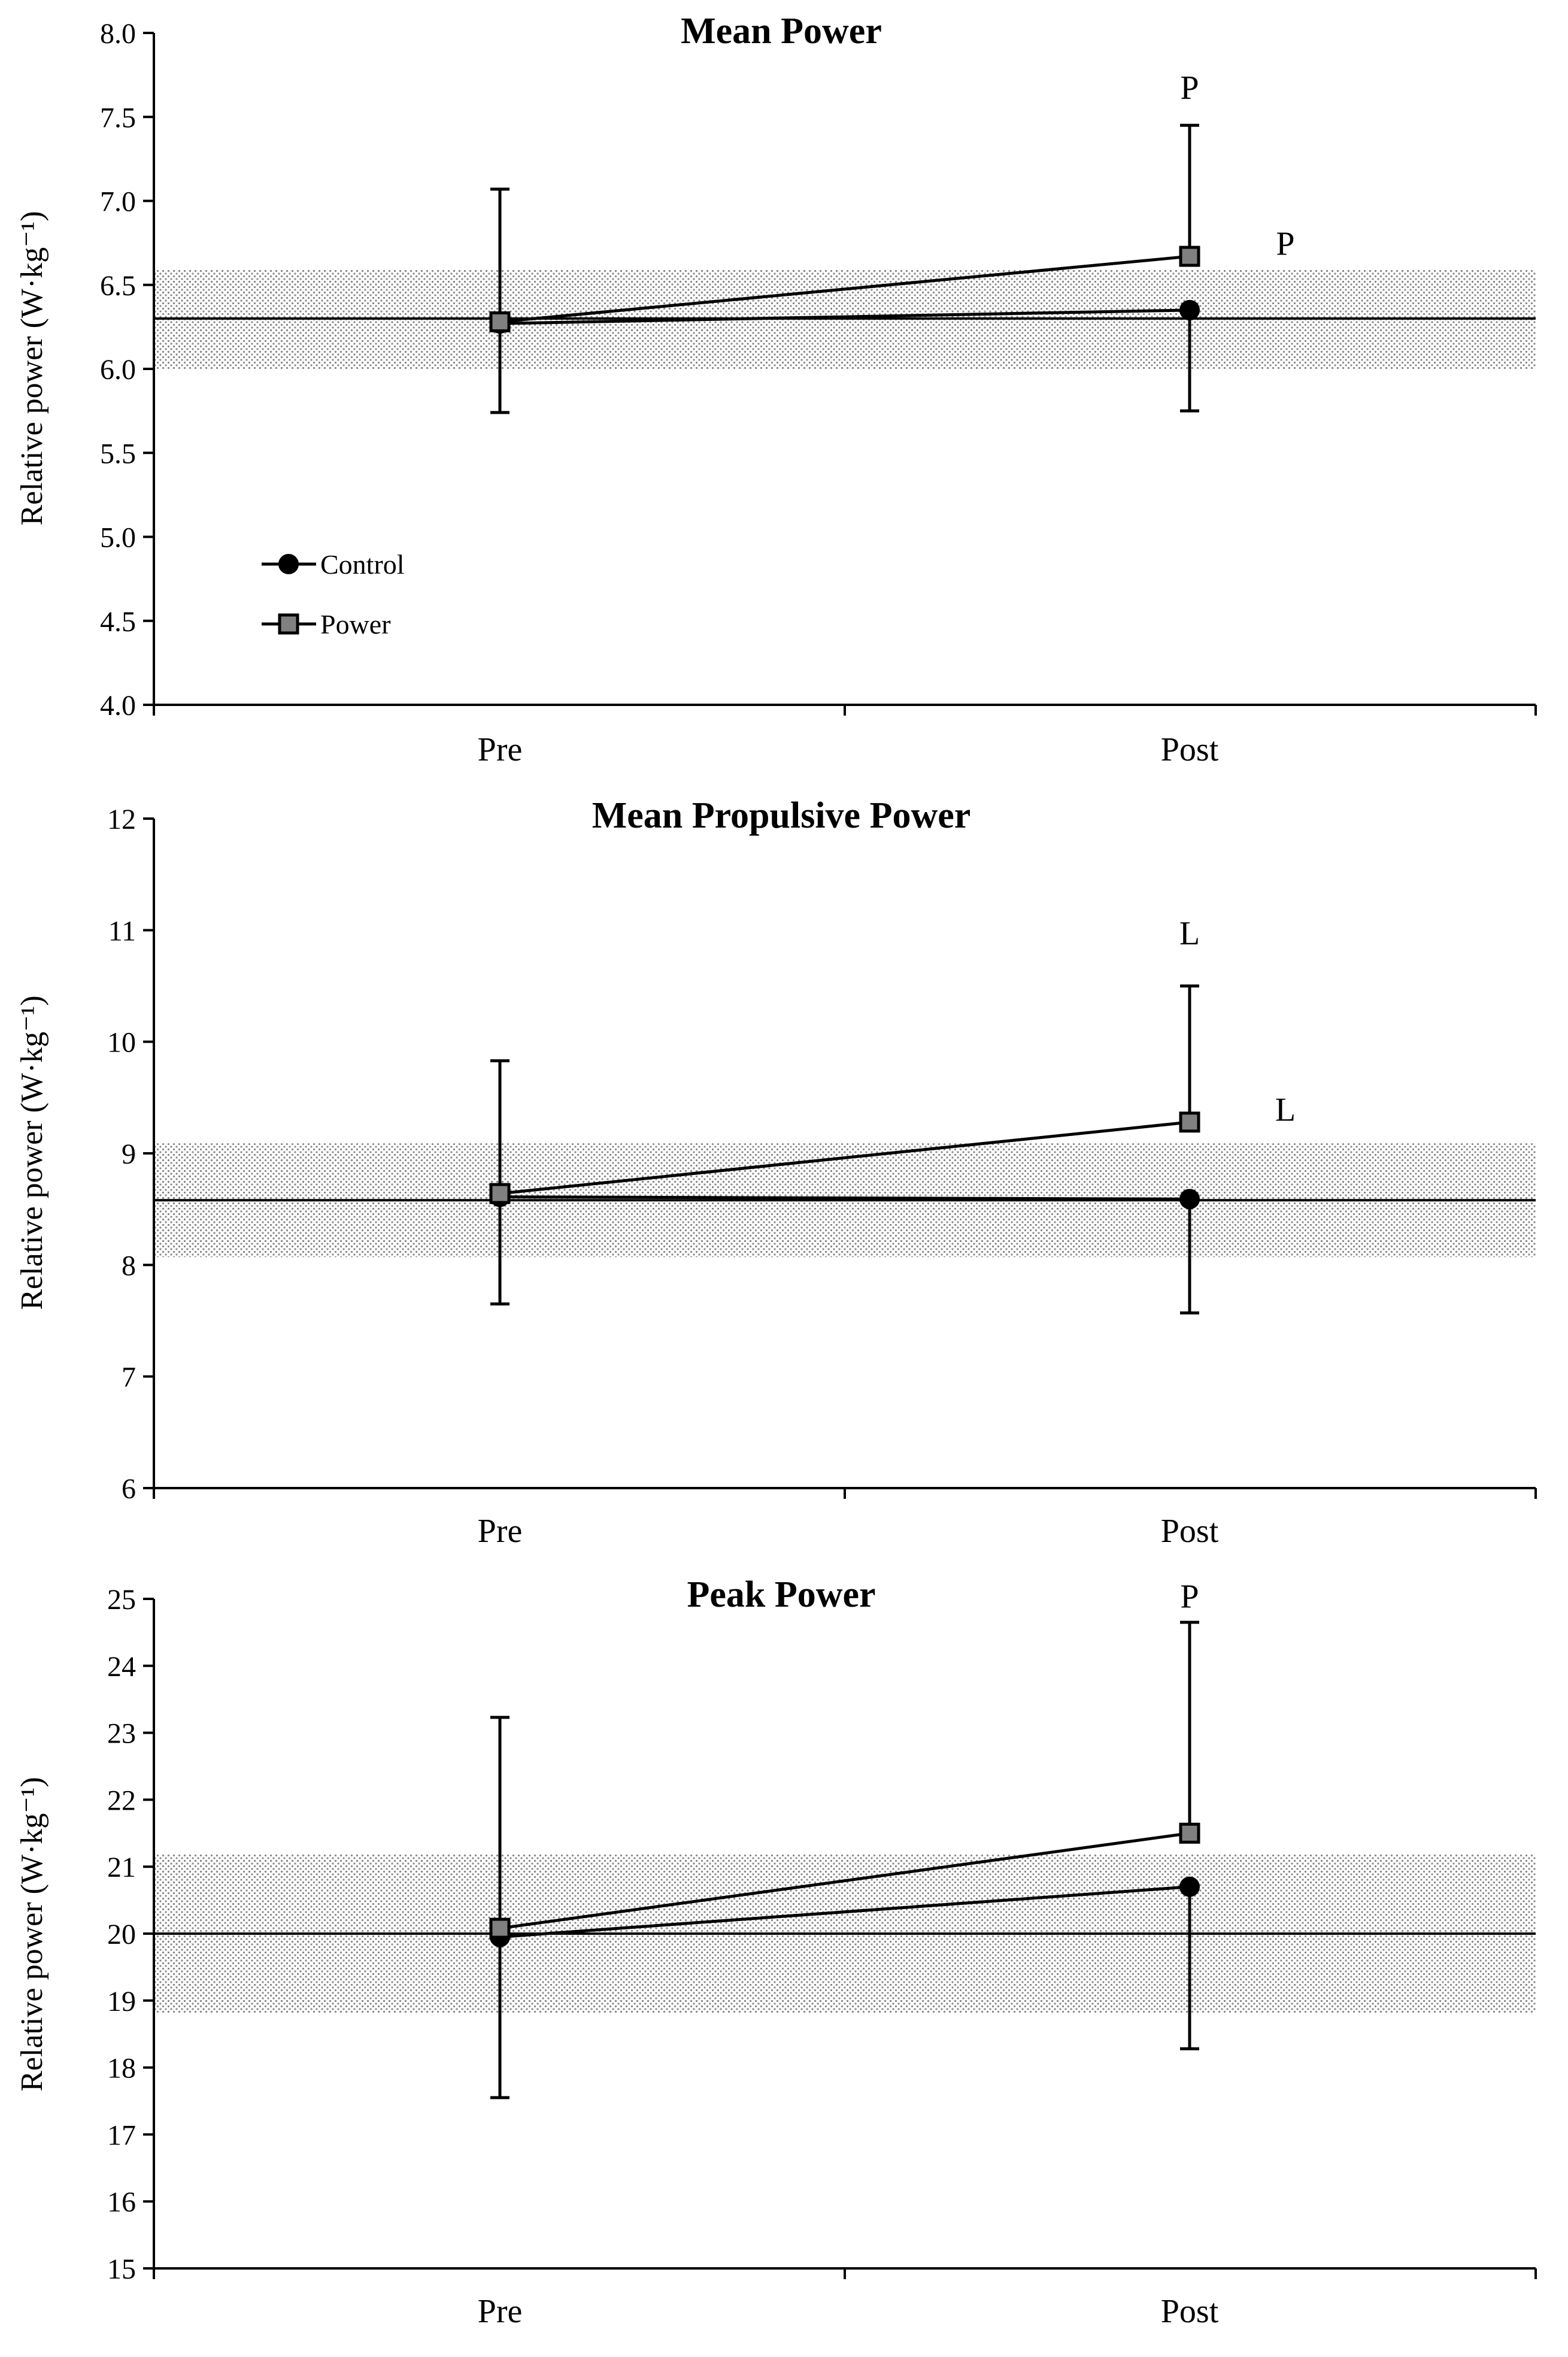 Image resolution: width=1568 pixels, height=2357 pixels. Describe the element at coordinates (121, 1043) in the screenshot. I see `y-tick-label: 10` at that location.